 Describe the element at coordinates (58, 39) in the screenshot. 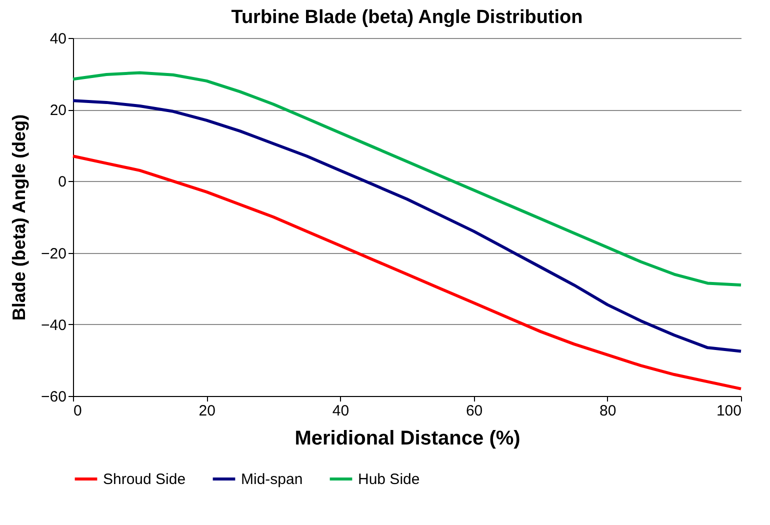

I see `y-tick-label: 40` at that location.